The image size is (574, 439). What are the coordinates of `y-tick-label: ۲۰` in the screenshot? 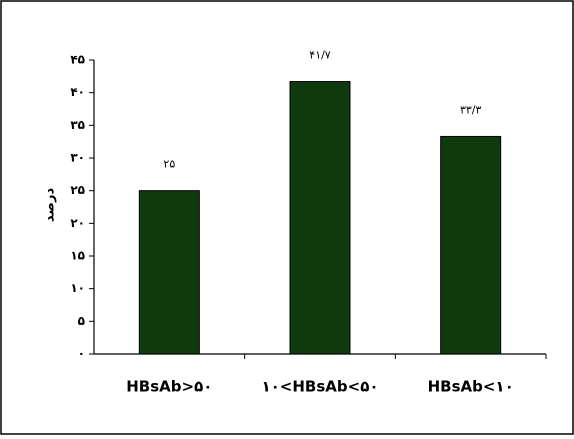 It's located at (77, 223).